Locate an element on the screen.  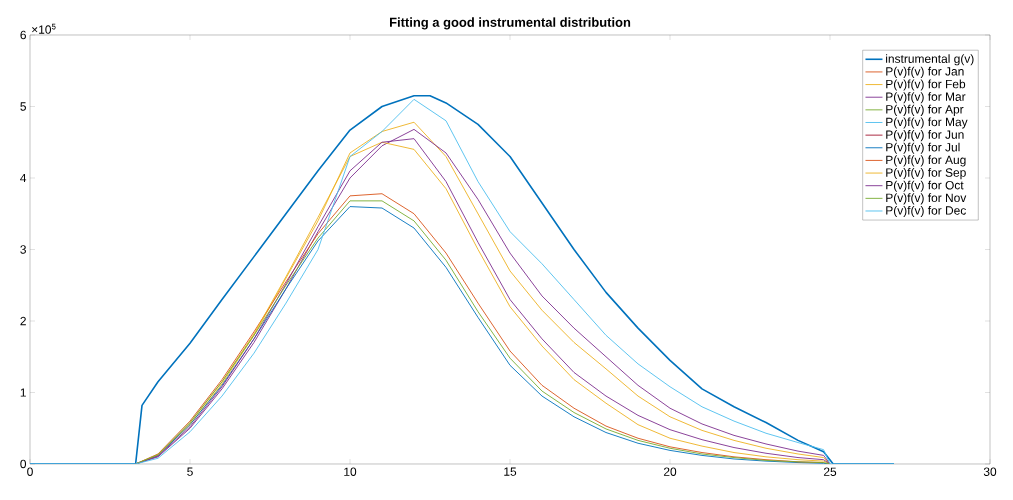
y-tick-label: 2 is located at coordinates (23, 321).